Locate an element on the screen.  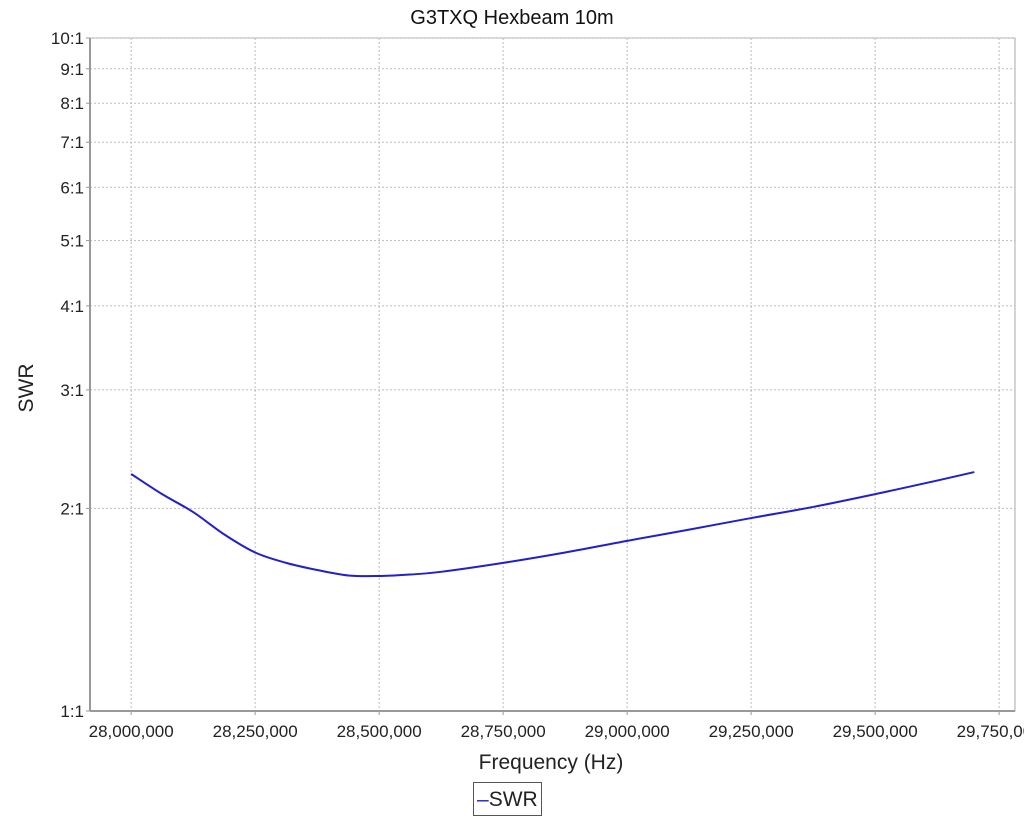
y-tick-label: 4:1 is located at coordinates (72, 306).